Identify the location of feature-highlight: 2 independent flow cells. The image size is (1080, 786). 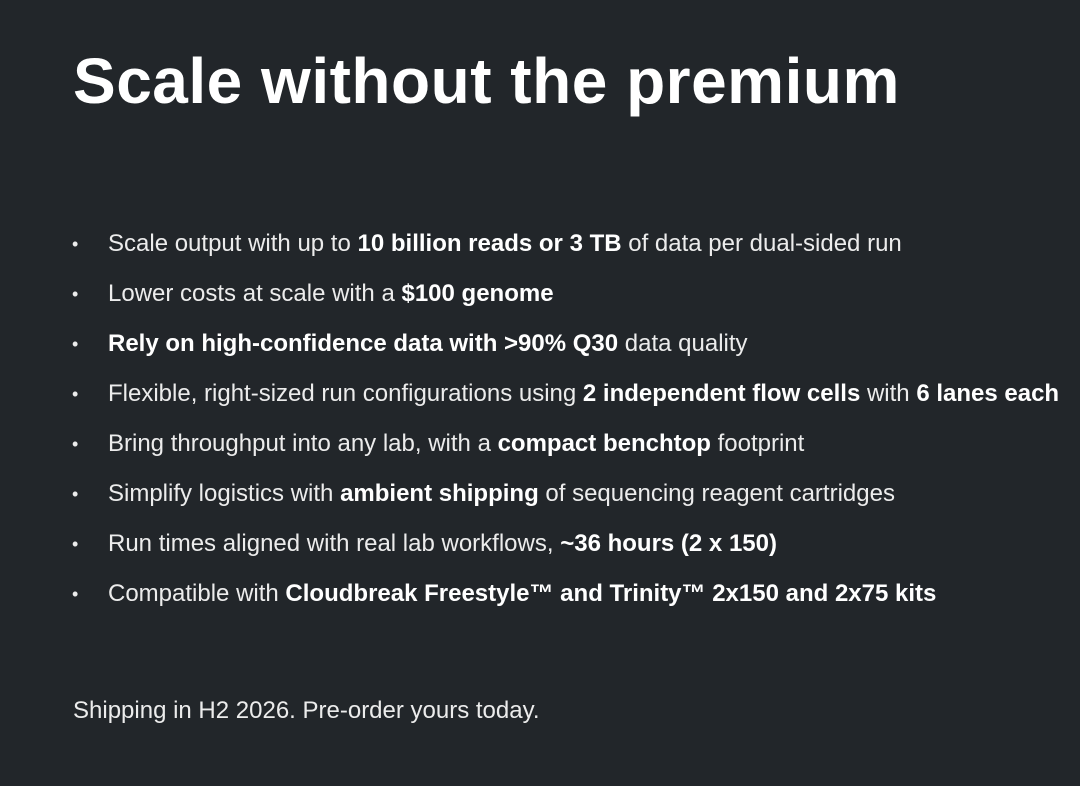
(721, 393).